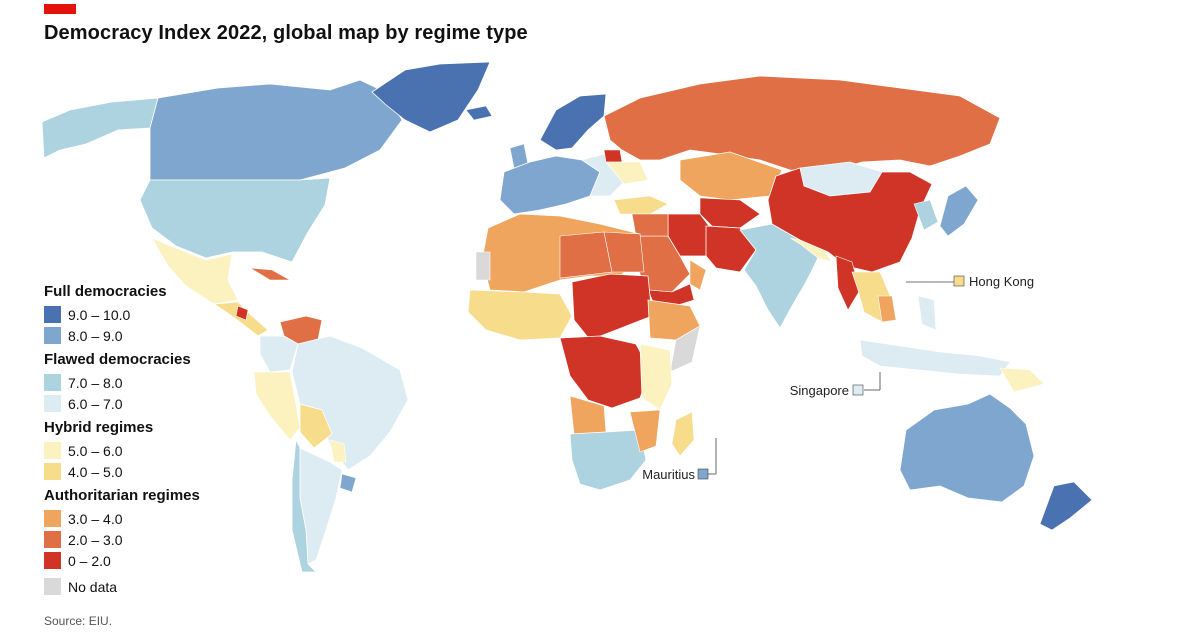 This screenshot has width=1200, height=632. Describe the element at coordinates (959, 211) in the screenshot. I see `region-japan` at that location.